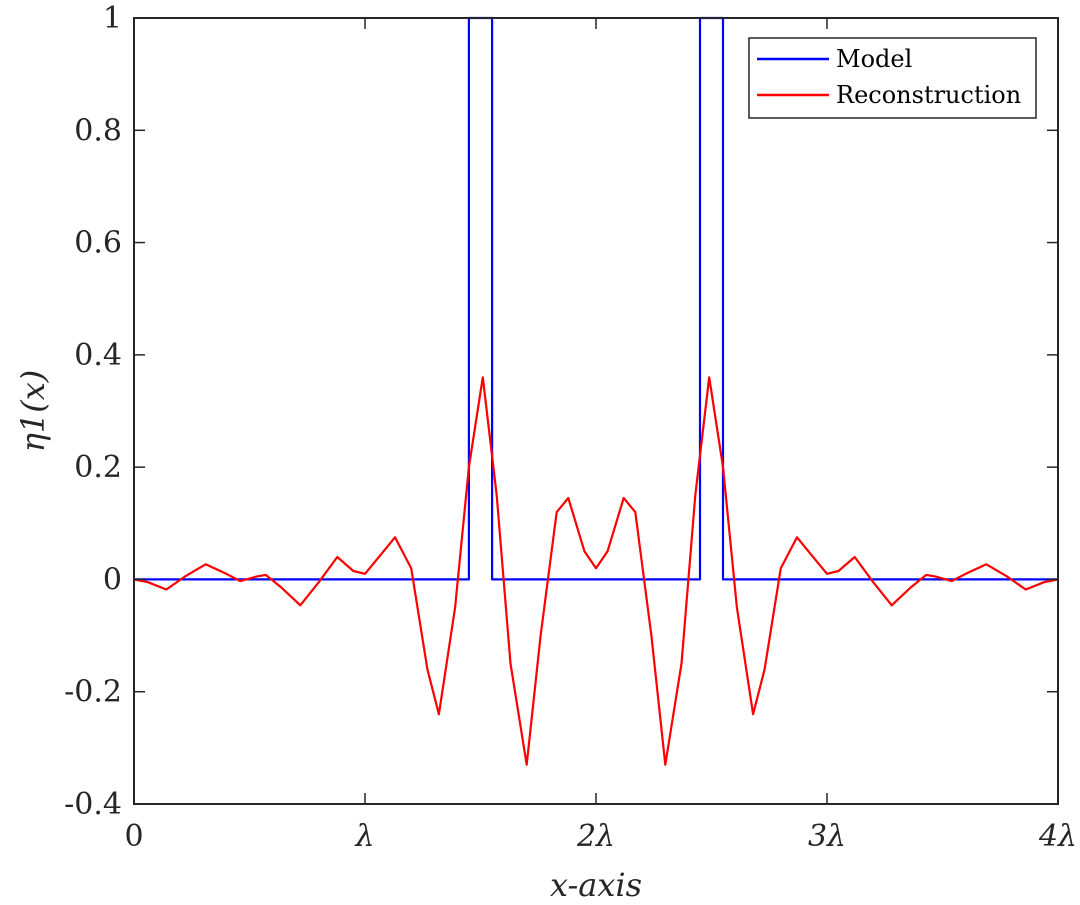  What do you see at coordinates (595, 836) in the screenshot?
I see `x-tick-label: 2λ` at bounding box center [595, 836].